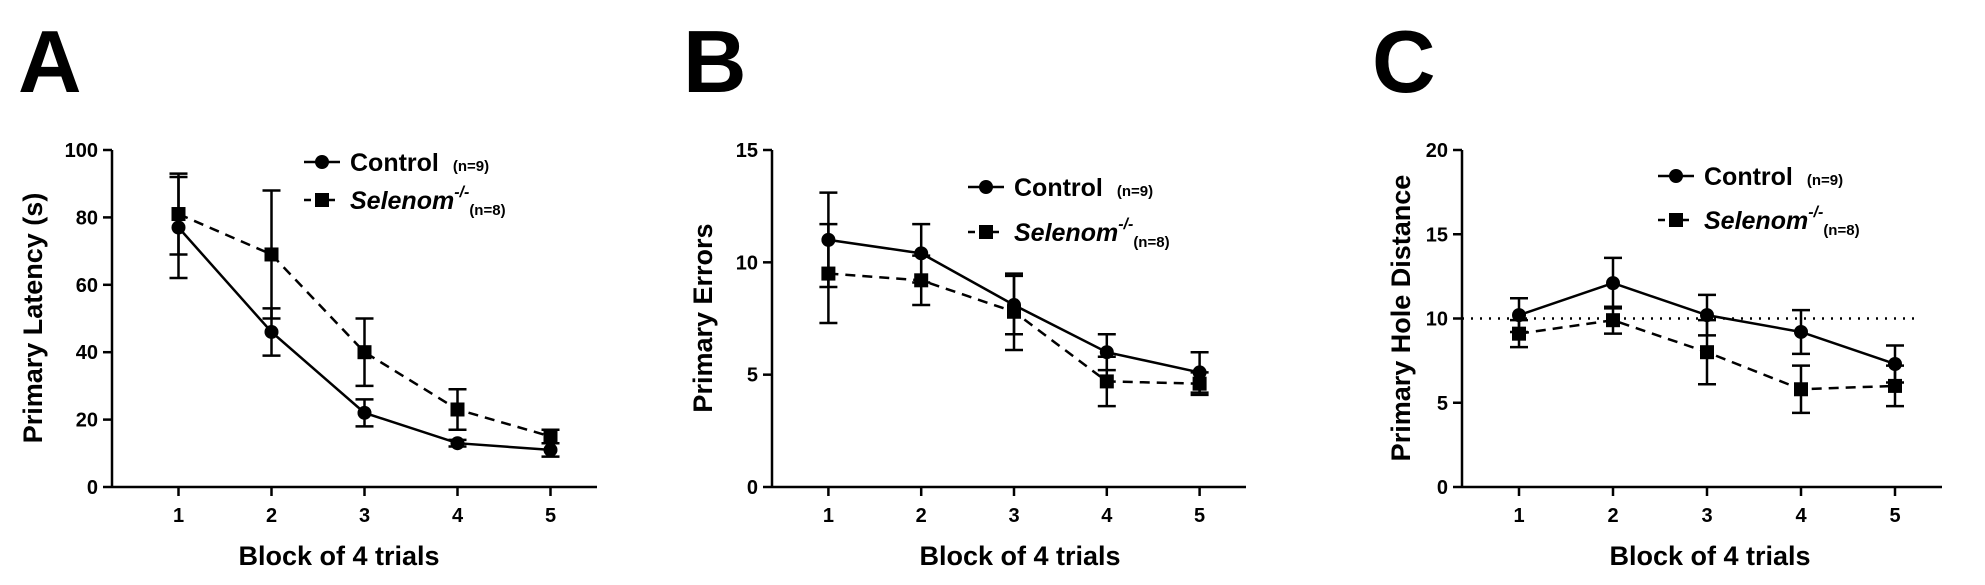 The image size is (1985, 585). Describe the element at coordinates (50, 61) in the screenshot. I see `panel-letter: A` at that location.